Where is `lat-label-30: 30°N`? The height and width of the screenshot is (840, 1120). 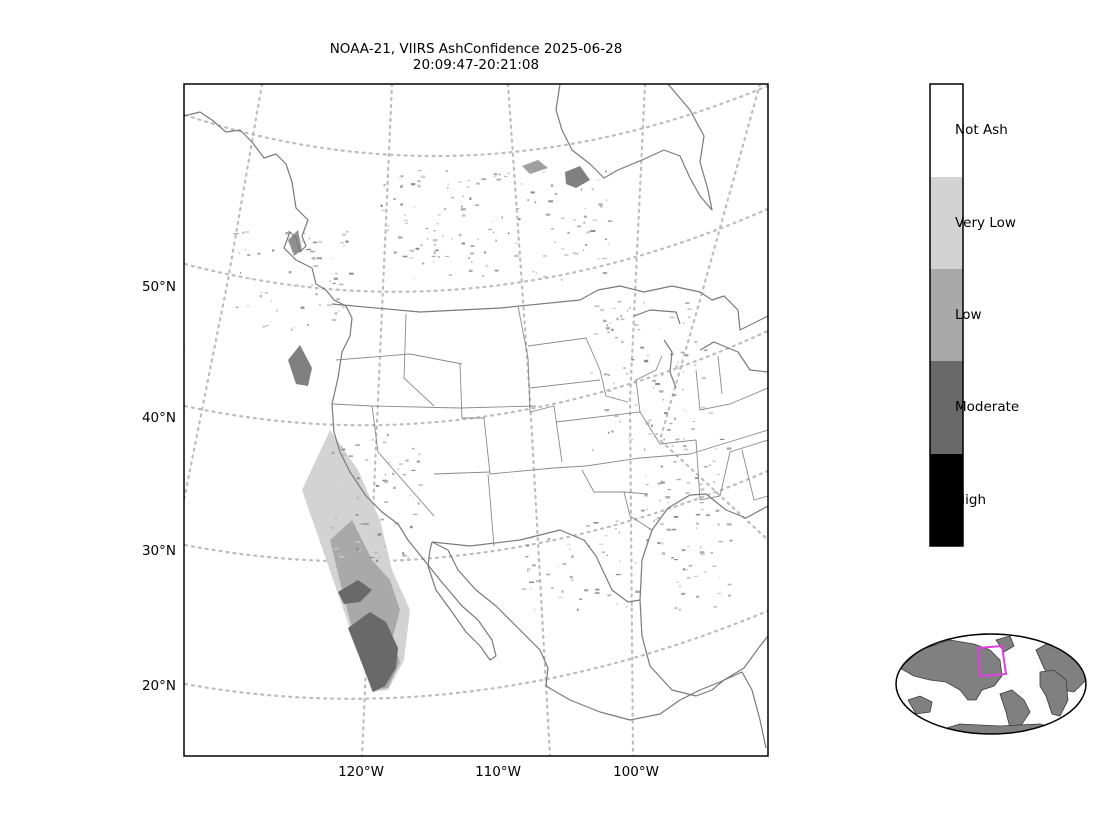
lat-label-30: 30°N is located at coordinates (159, 551).